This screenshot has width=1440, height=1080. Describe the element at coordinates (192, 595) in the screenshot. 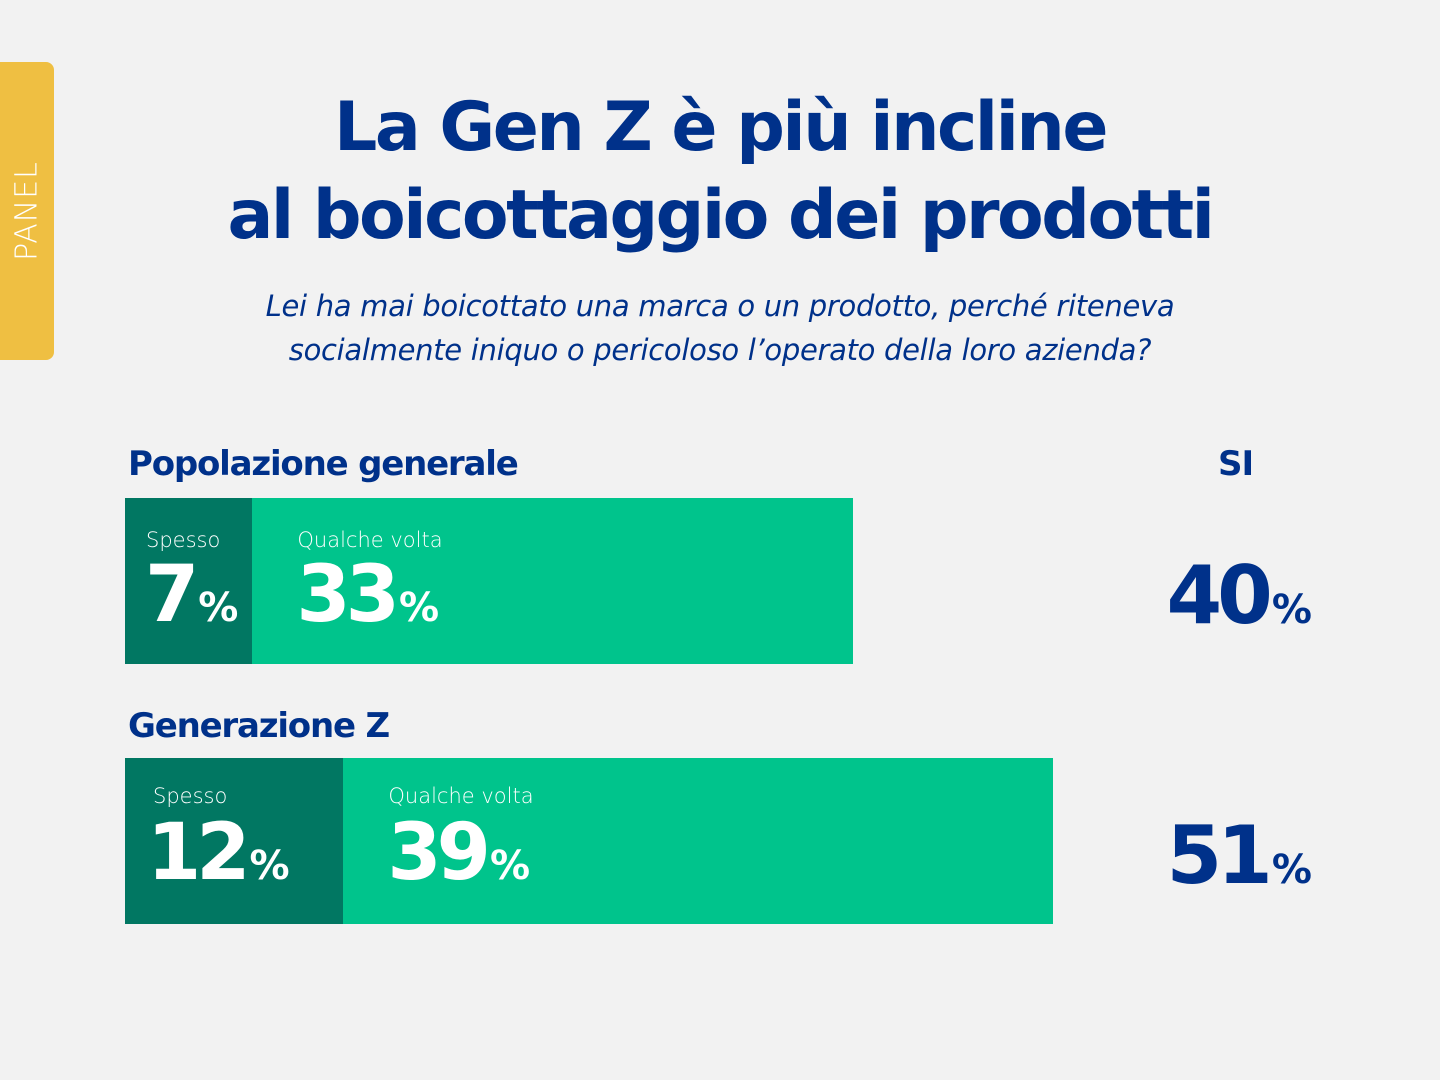

I see `segment-value-label: 7%` at that location.